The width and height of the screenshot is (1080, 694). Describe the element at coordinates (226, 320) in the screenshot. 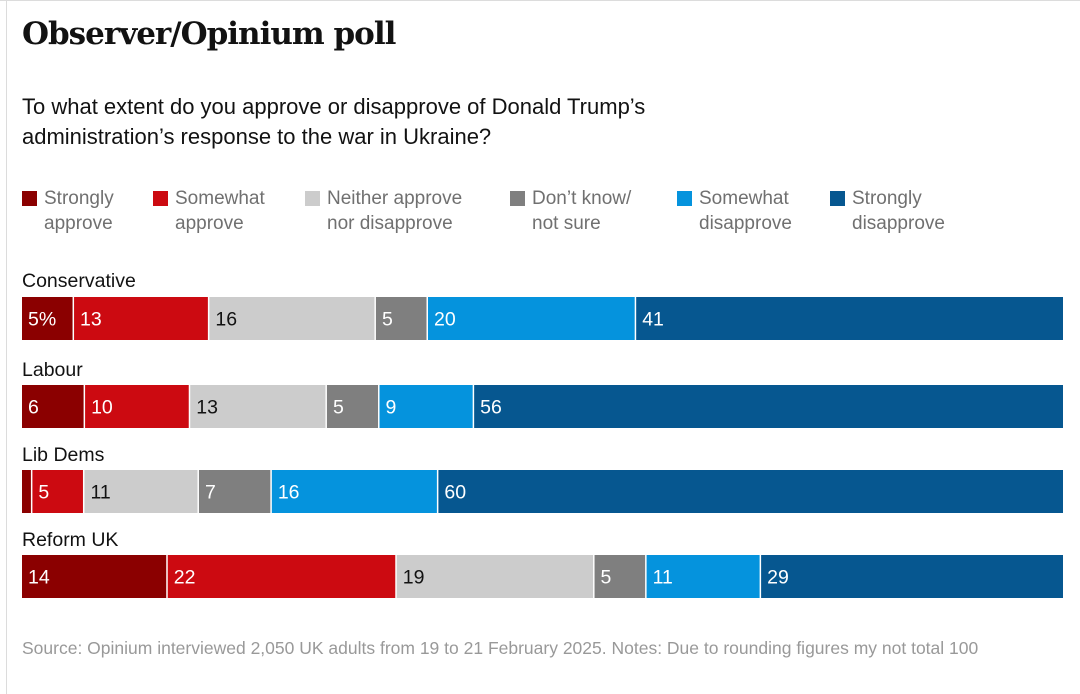

I see `value-label-conservative-neither-approve-nor-disapprove: 16` at that location.